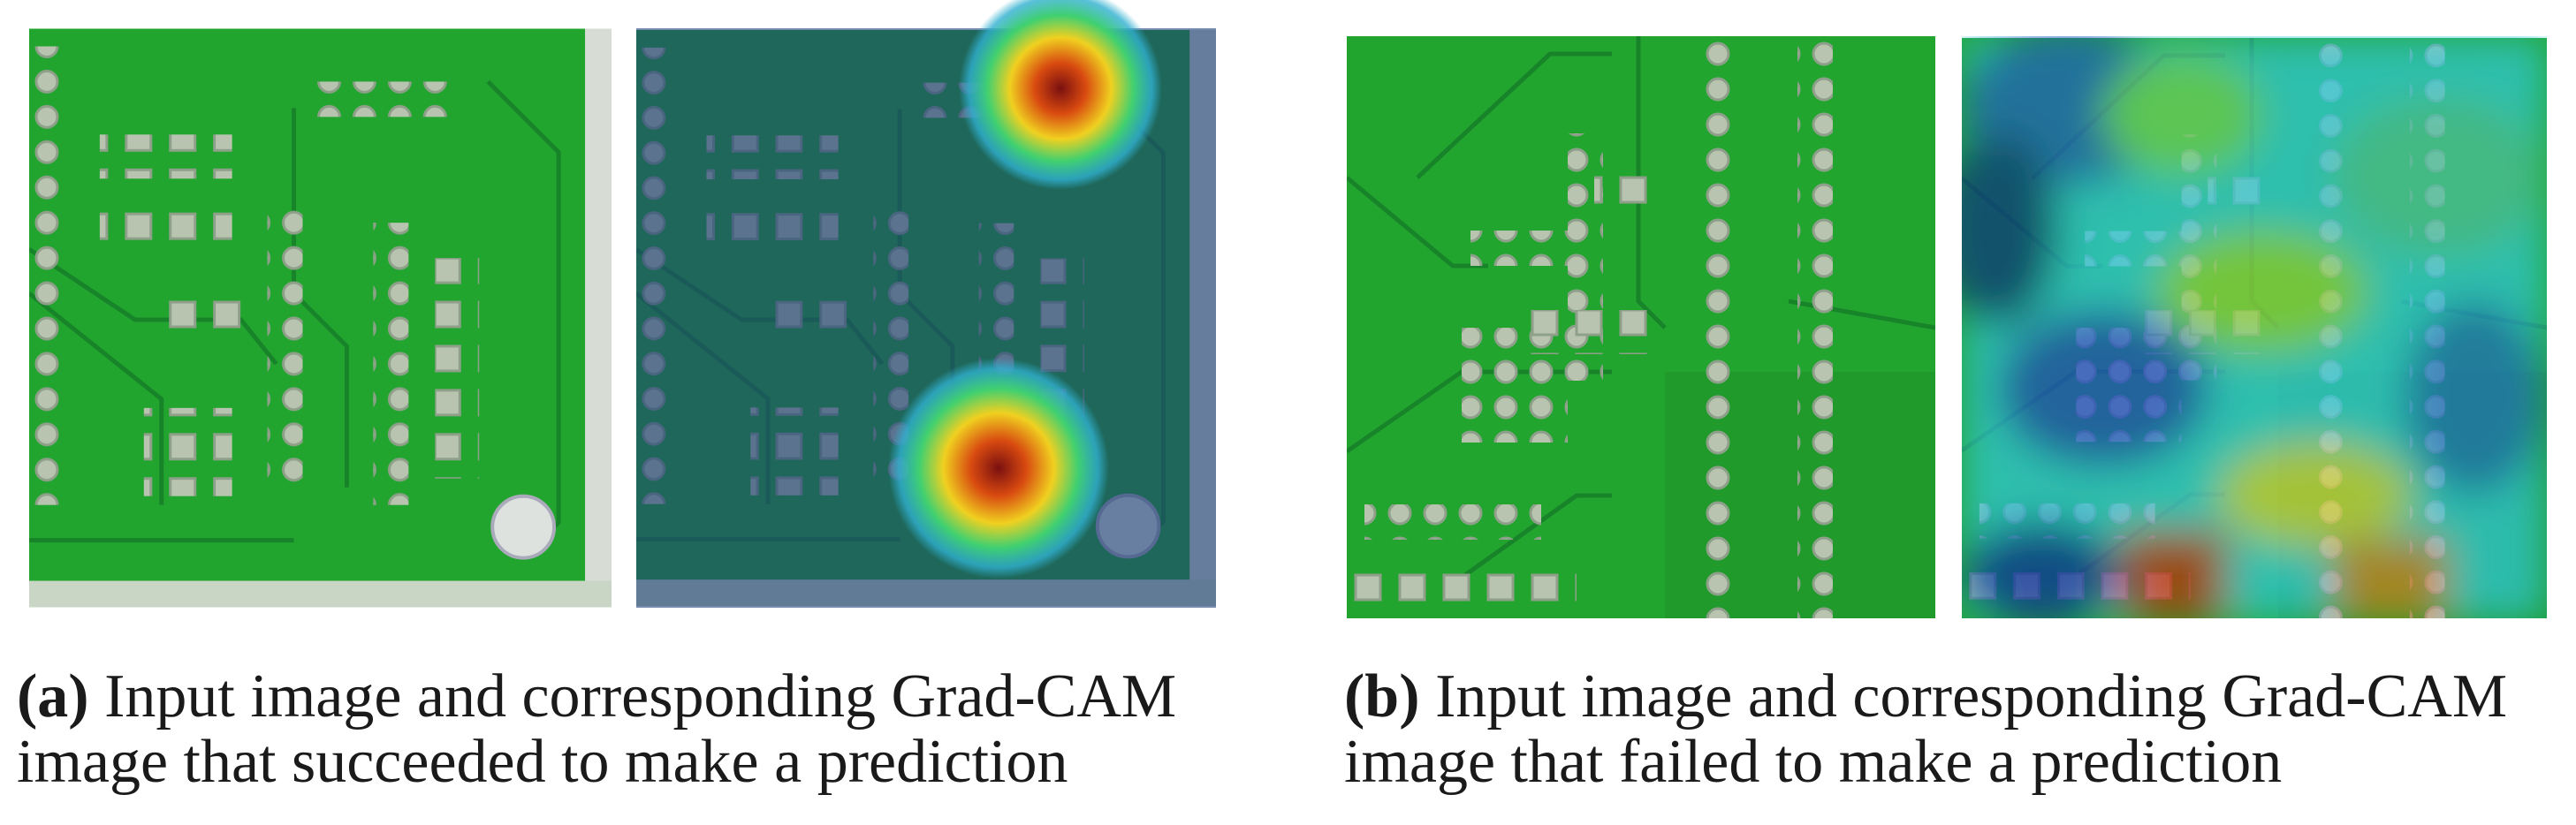 The height and width of the screenshot is (825, 2576). Describe the element at coordinates (1813, 762) in the screenshot. I see `caption-text: image that failed to make a prediction` at that location.